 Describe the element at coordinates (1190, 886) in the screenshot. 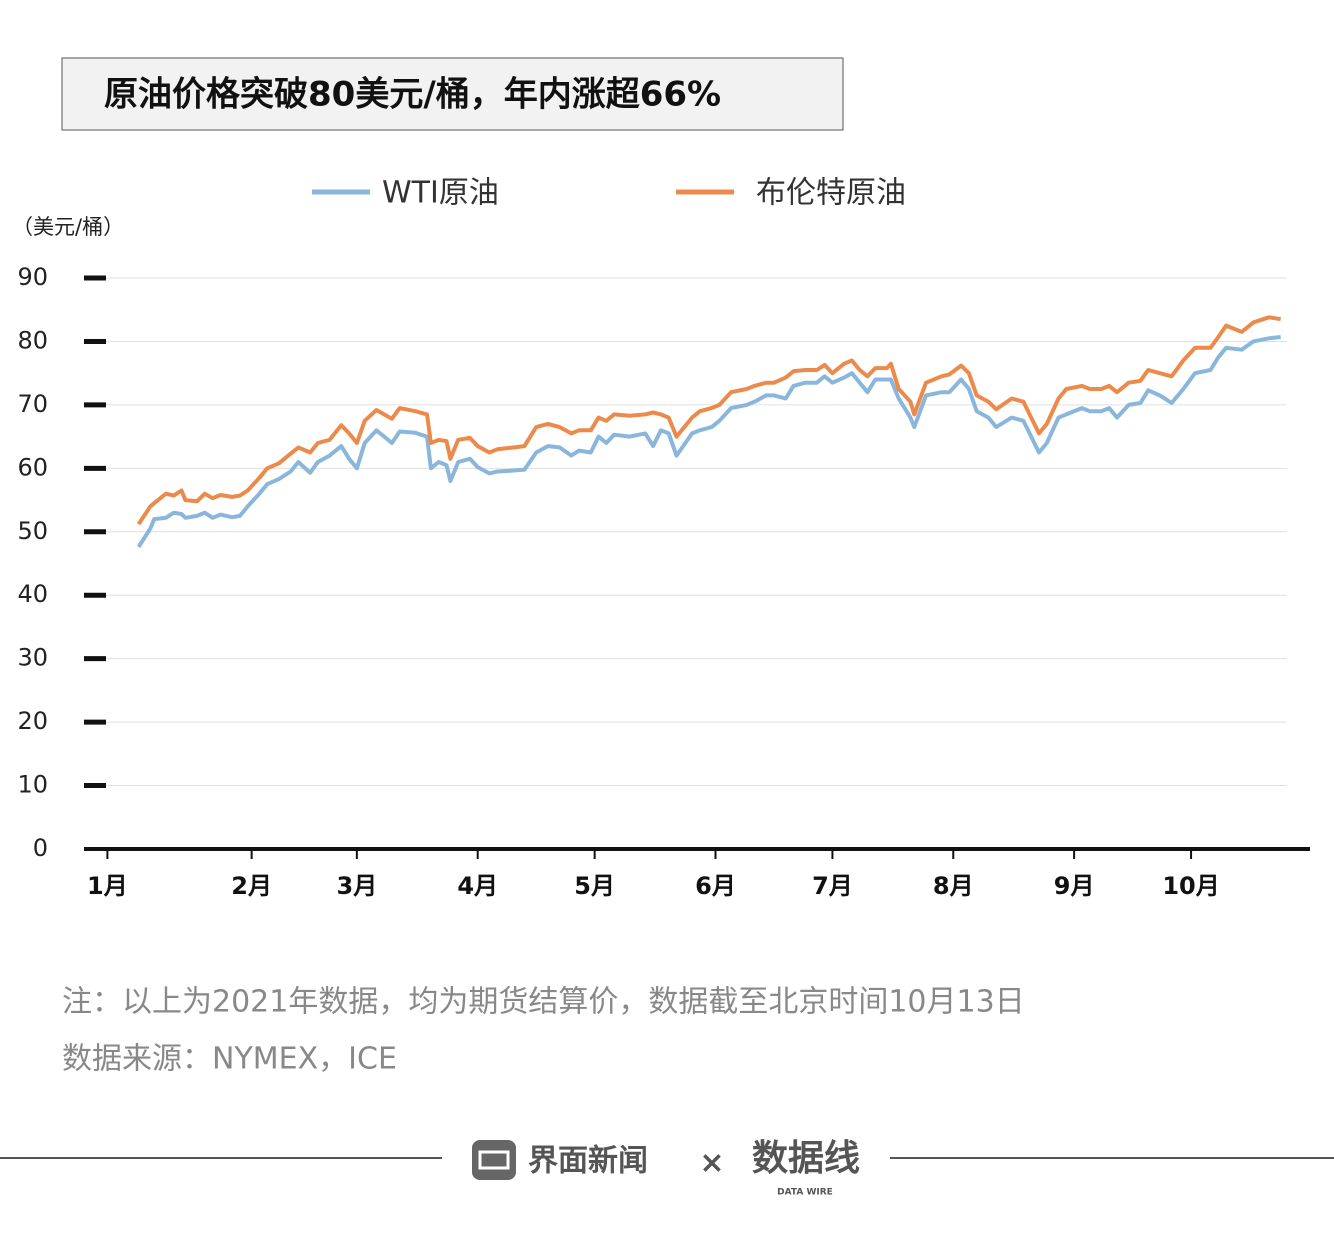

I see `x-tick-label: 10月` at that location.